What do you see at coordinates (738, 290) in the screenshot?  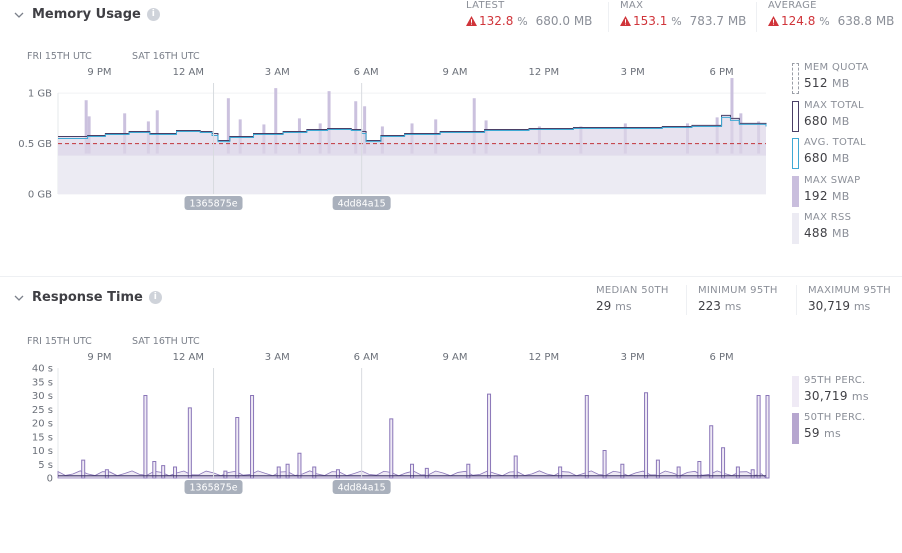 I see `stat-label: MINIMUM 95TH` at bounding box center [738, 290].